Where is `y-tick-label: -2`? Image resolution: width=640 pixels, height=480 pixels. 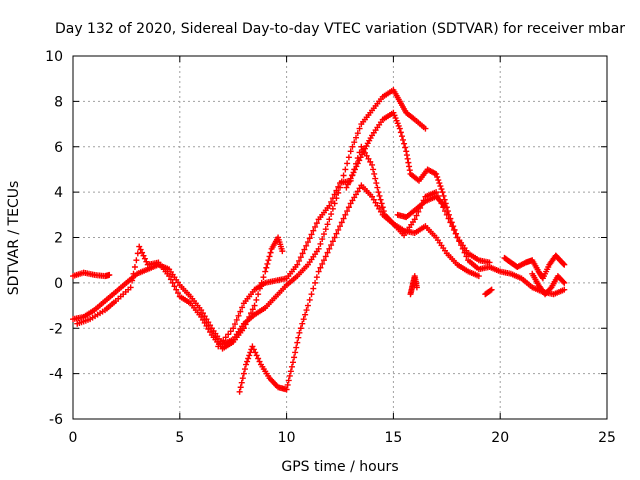
y-tick-label: -2 is located at coordinates (56, 329).